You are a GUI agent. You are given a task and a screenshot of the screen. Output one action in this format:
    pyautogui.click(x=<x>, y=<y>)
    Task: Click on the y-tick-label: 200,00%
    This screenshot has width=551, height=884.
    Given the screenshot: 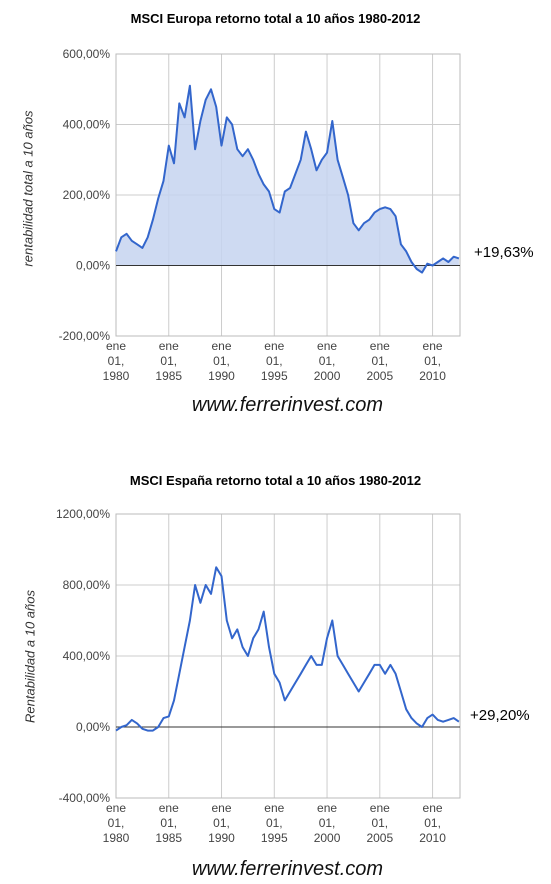 What is the action you would take?
    pyautogui.click(x=87, y=195)
    